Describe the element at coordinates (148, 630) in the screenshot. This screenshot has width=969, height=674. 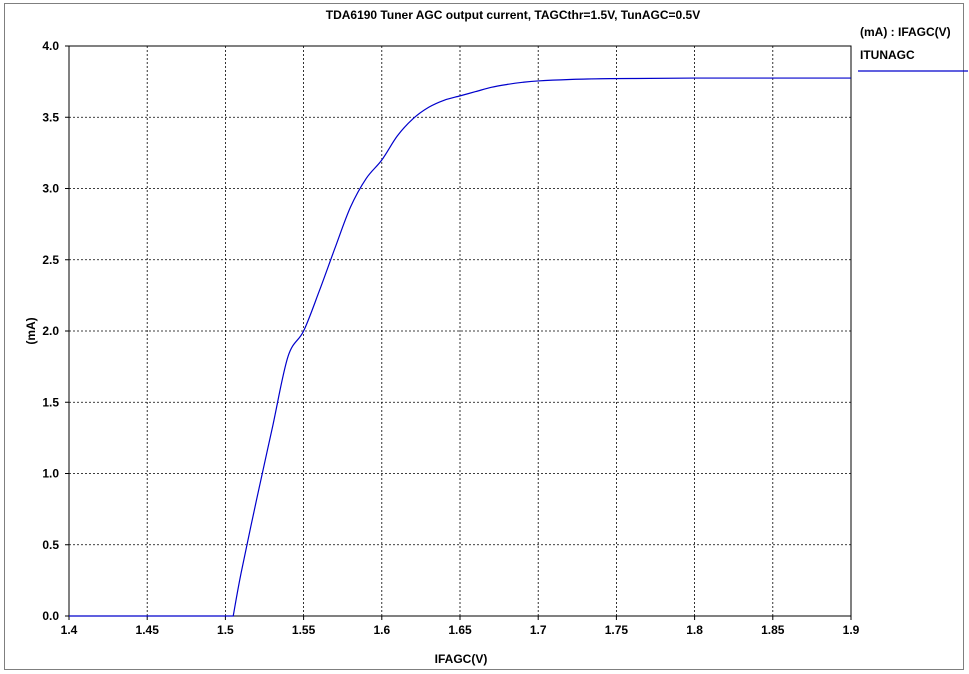
I see `x-tick-label: 1.45` at that location.